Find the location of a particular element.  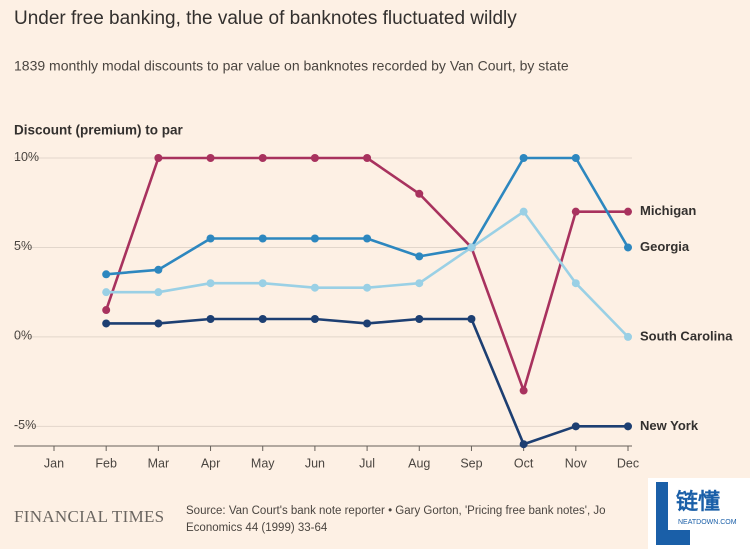

series-label: South Carolina is located at coordinates (686, 335).